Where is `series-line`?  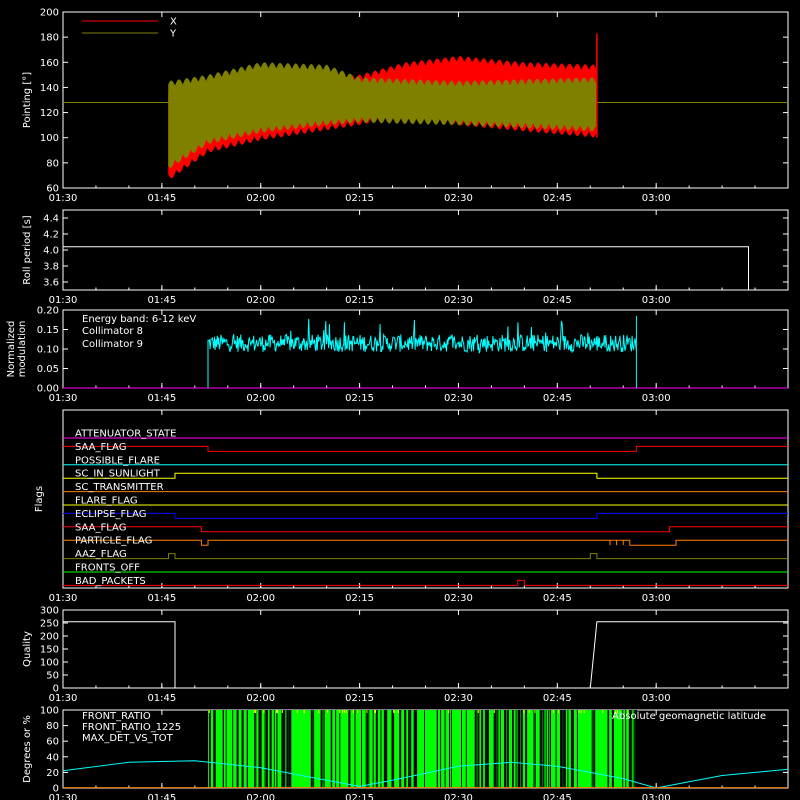 series-line is located at coordinates (425, 655).